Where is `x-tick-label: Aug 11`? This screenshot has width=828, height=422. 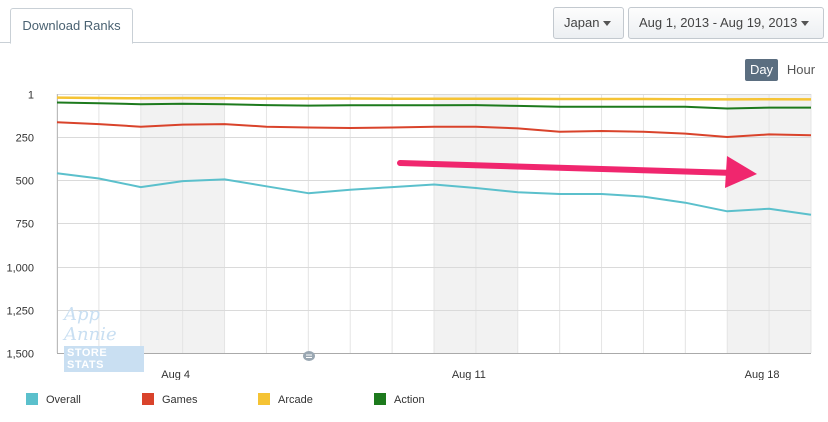
x-tick-label: Aug 11 is located at coordinates (469, 374).